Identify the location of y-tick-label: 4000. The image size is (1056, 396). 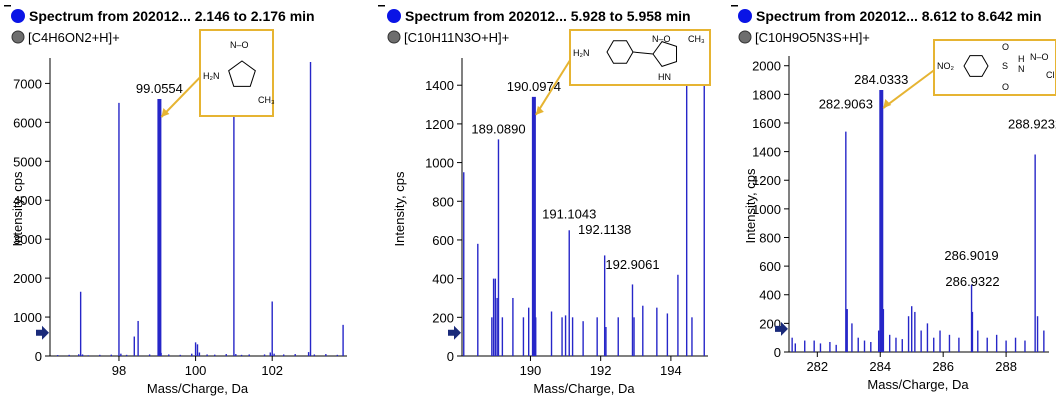
(27, 200).